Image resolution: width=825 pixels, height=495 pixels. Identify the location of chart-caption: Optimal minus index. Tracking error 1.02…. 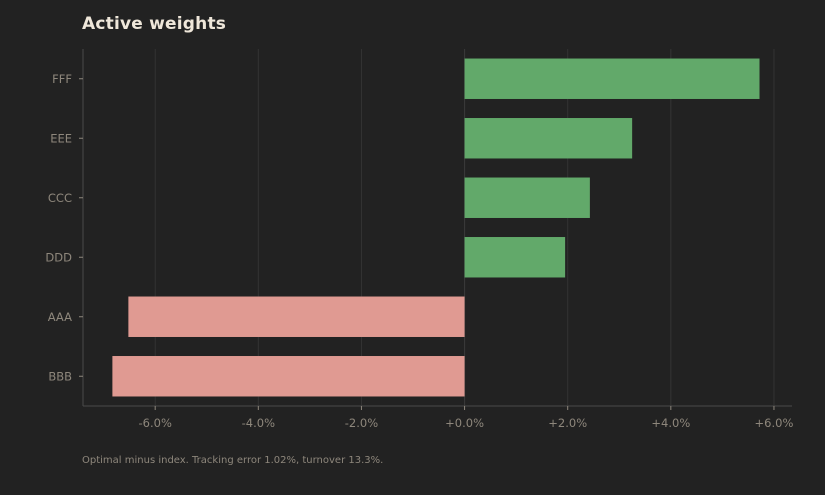
(233, 460).